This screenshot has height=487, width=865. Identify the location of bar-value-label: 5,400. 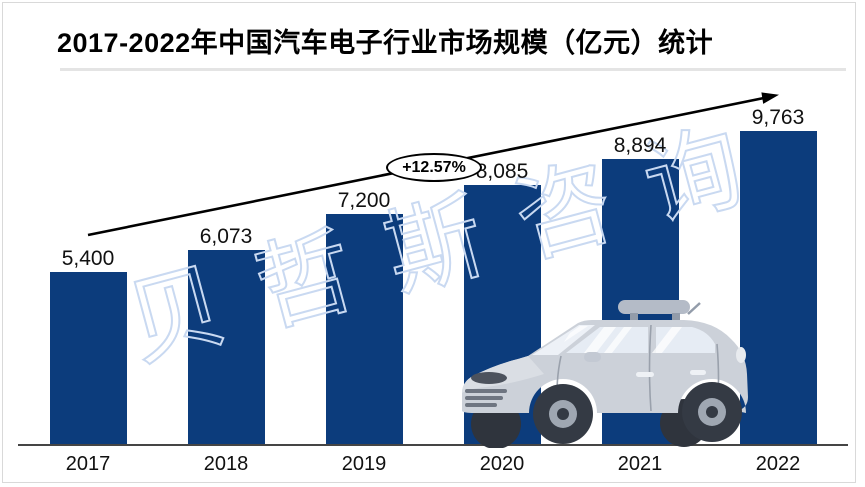
(88, 258).